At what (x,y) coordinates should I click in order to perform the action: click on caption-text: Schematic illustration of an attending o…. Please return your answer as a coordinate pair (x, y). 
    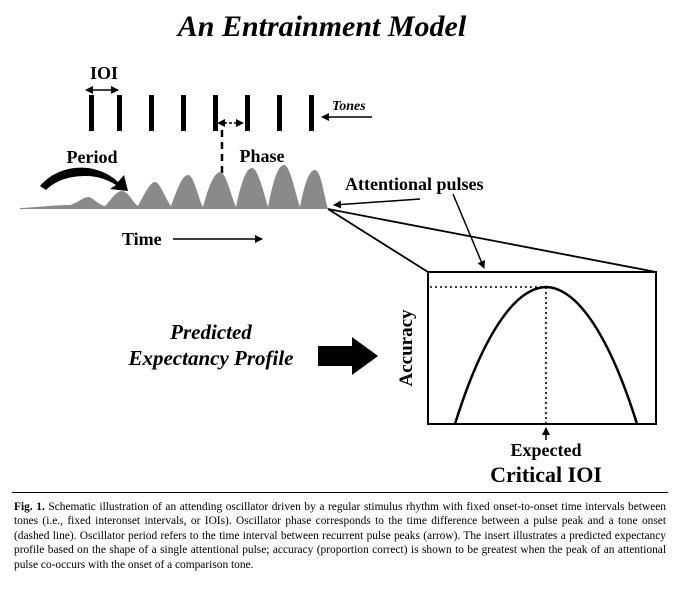
    Looking at the image, I should click on (340, 536).